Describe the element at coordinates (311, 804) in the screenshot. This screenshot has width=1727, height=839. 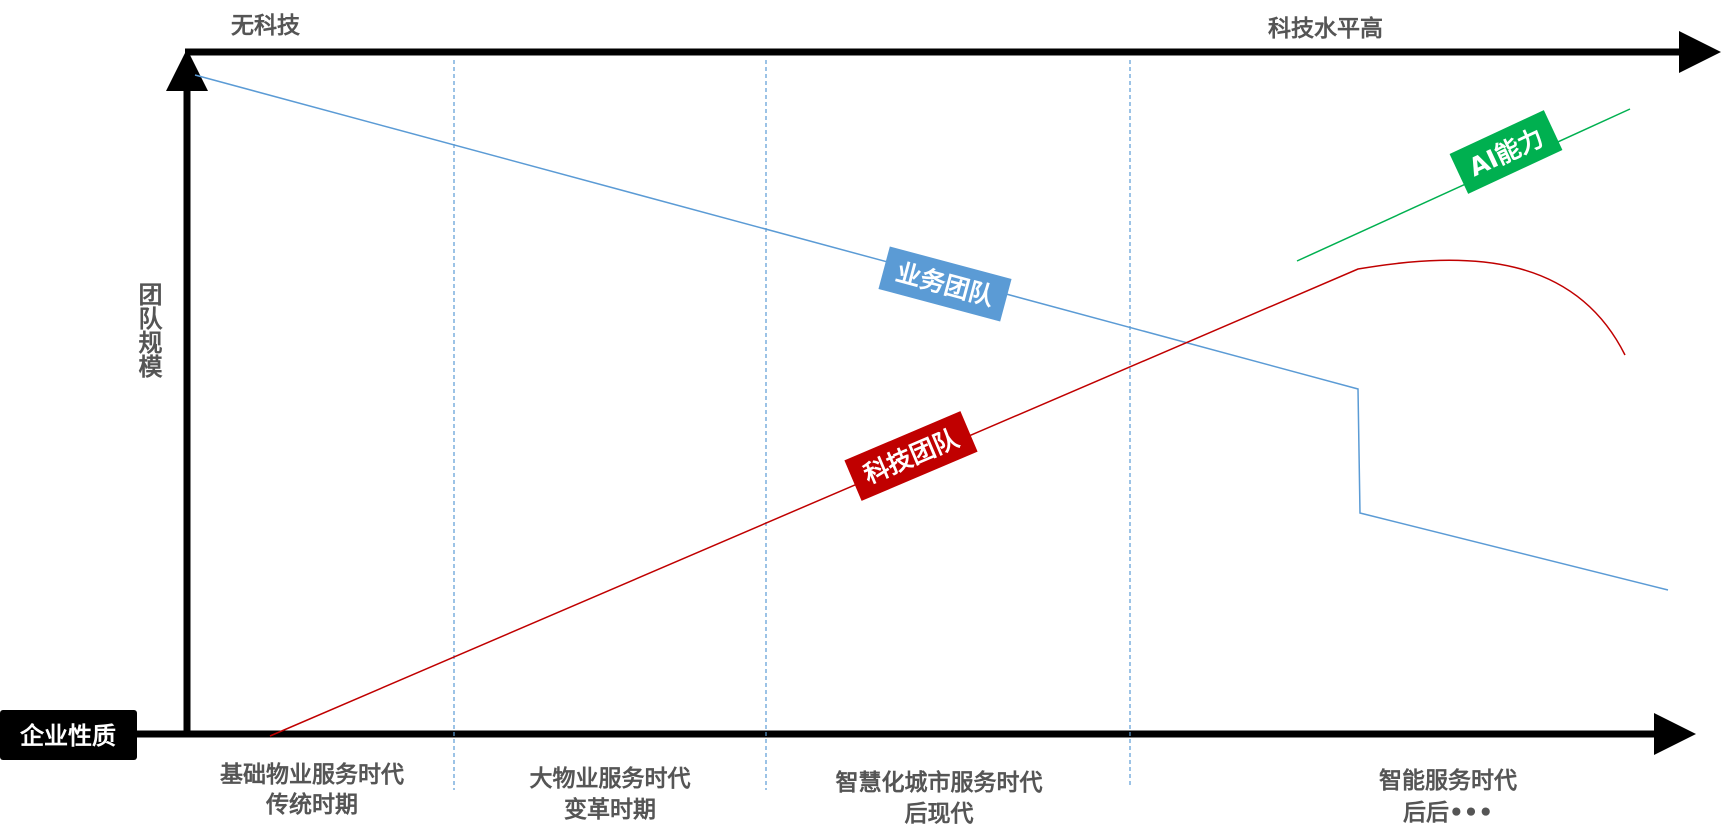
I see `era-1-subtitle: 传统时期` at that location.